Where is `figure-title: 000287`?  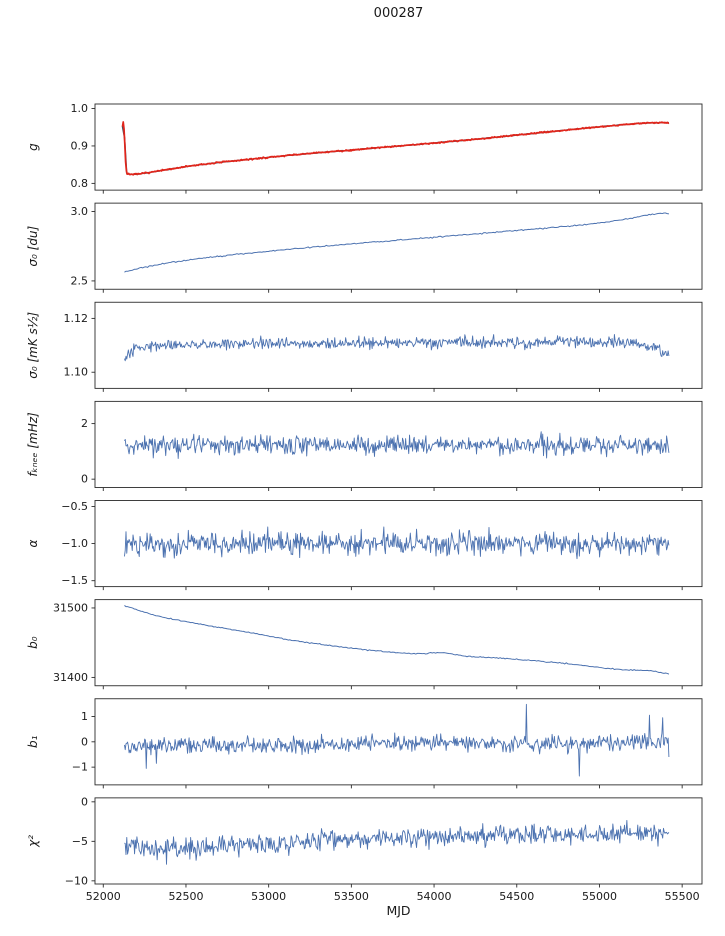
figure-title: 000287 is located at coordinates (398, 13).